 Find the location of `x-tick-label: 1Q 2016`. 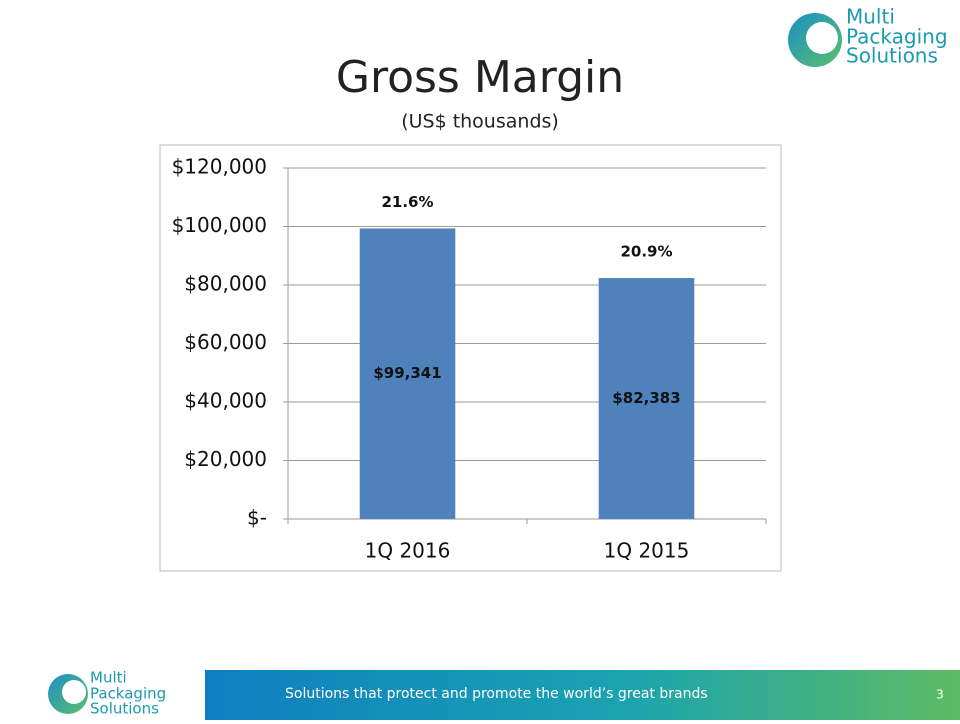

x-tick-label: 1Q 2016 is located at coordinates (408, 551).